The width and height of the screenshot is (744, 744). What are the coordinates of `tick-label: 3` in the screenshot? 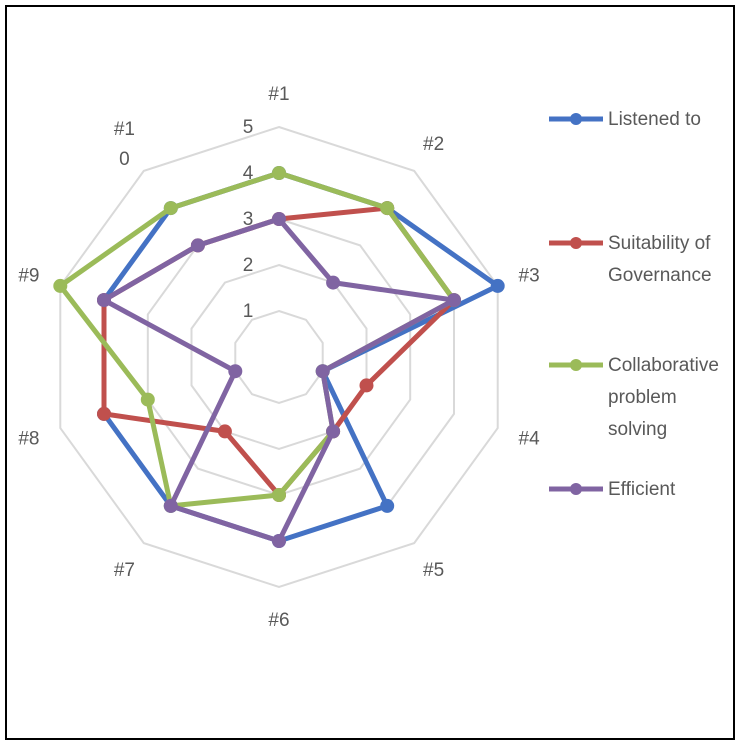 It's located at (248, 219).